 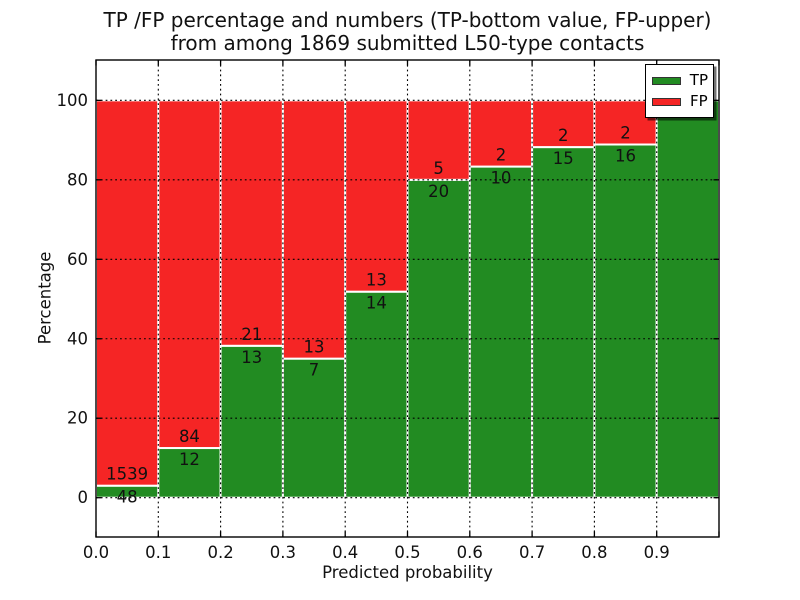 I want to click on bar-fp-0.5-0.6, so click(x=438, y=140).